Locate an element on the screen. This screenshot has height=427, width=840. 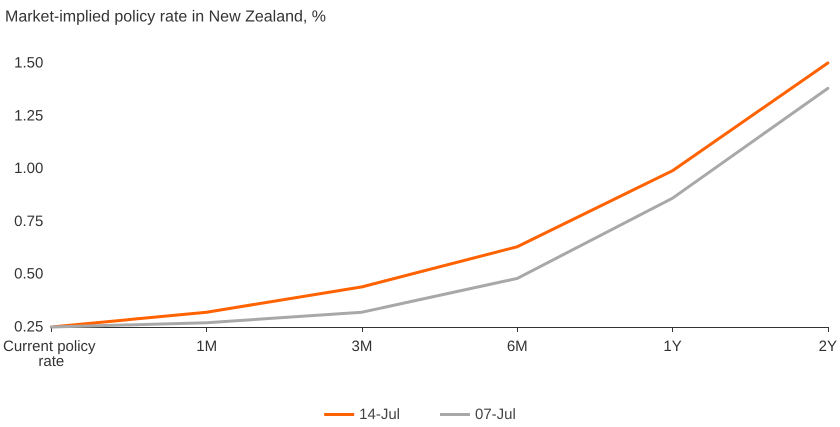
x-tick-label: 2Y is located at coordinates (828, 346).